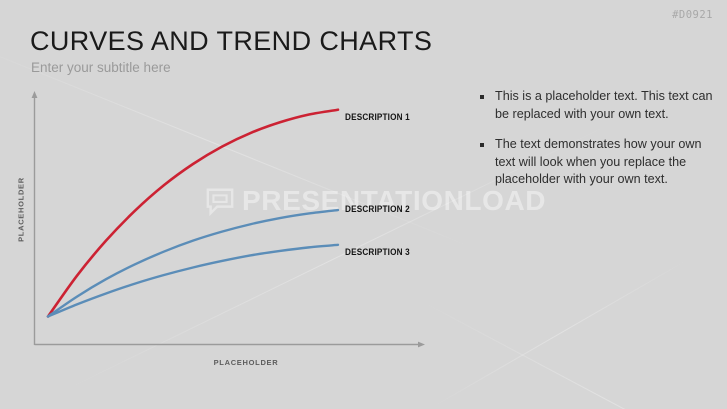  I want to click on series-label-description-1: DESCRIPTION 1, so click(377, 117).